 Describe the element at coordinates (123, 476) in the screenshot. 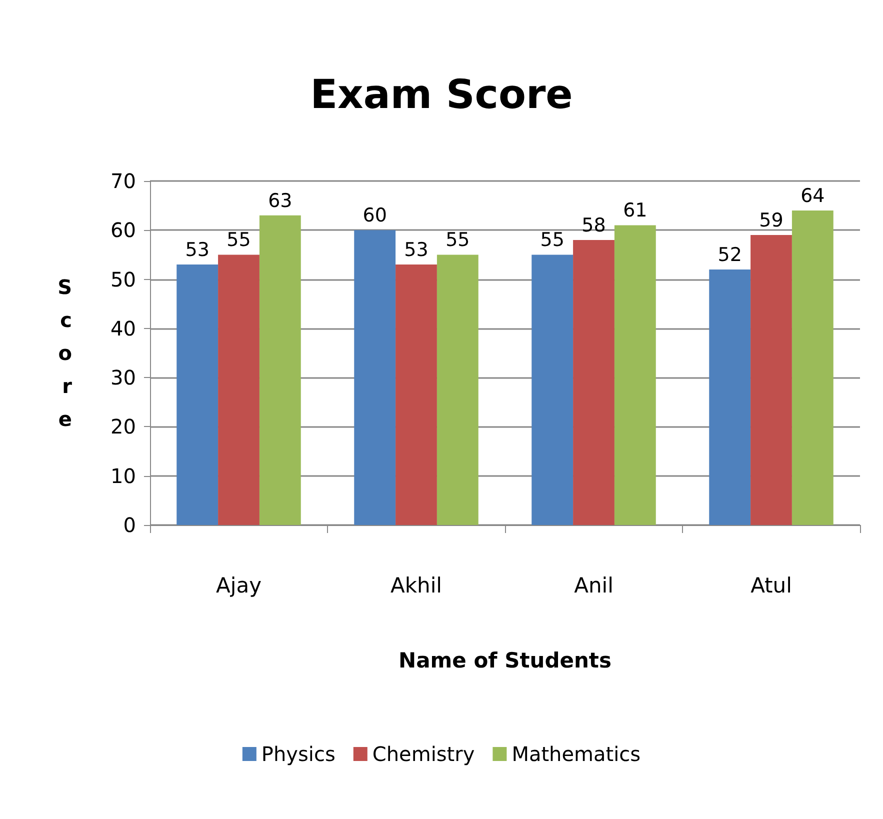

I see `y-tick-label: 10` at that location.